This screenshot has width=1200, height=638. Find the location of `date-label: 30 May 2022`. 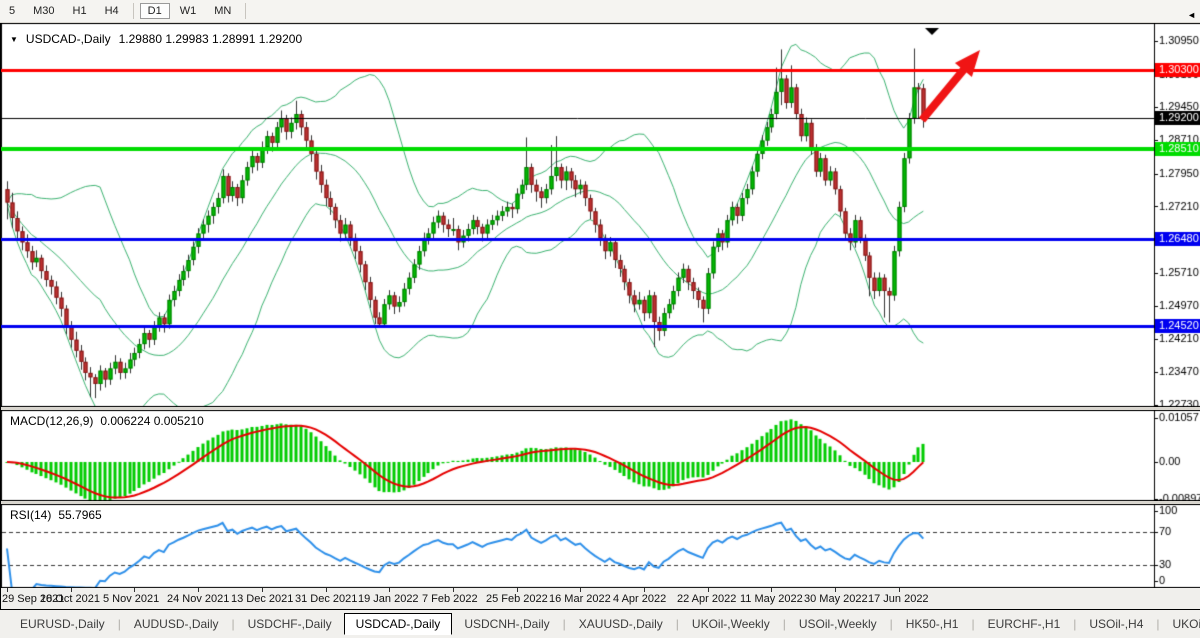

date-label: 30 May 2022 is located at coordinates (836, 599).